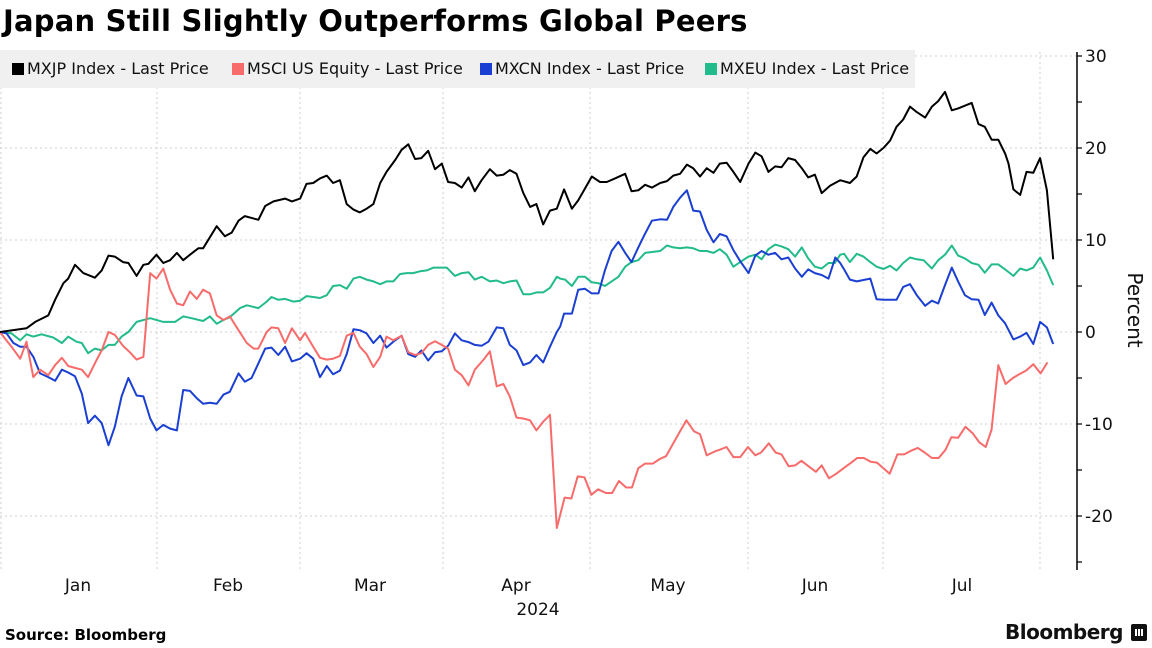 The width and height of the screenshot is (1152, 648). I want to click on x-tick-label: Jul, so click(962, 586).